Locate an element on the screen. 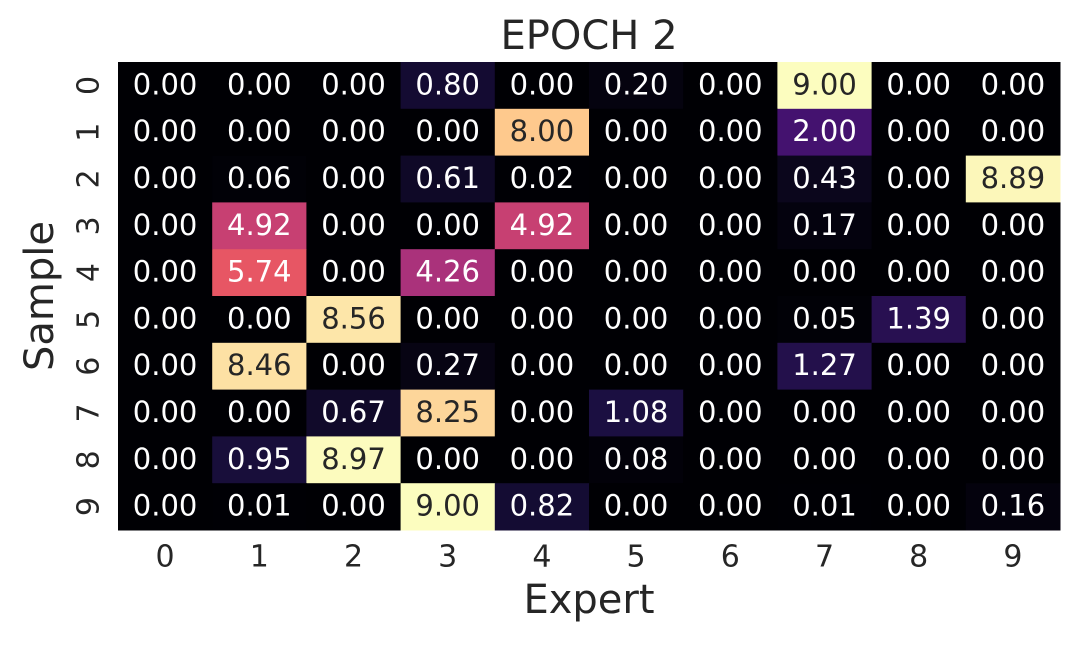 This screenshot has height=652, width=1080. cell-label: 0.05 is located at coordinates (824, 318).